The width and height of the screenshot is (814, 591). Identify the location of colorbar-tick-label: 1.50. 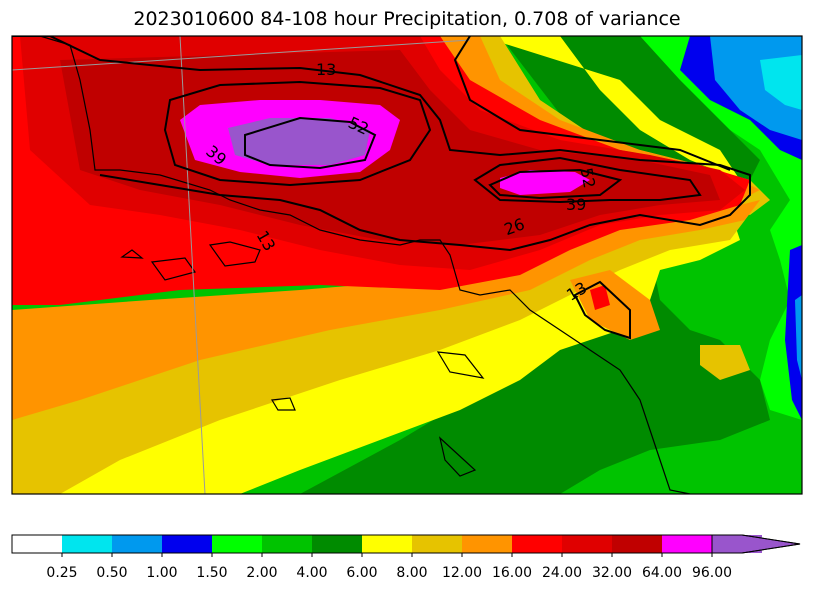
(211, 573).